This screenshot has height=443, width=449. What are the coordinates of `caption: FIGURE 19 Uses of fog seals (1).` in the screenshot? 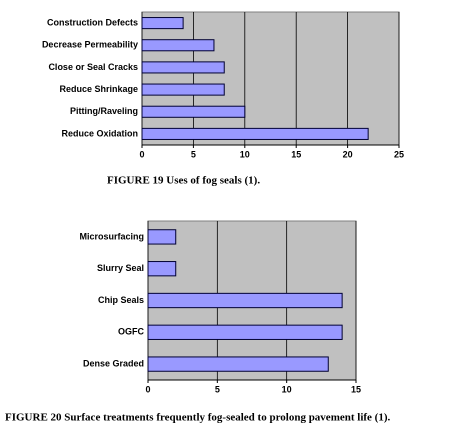 It's located at (183, 181).